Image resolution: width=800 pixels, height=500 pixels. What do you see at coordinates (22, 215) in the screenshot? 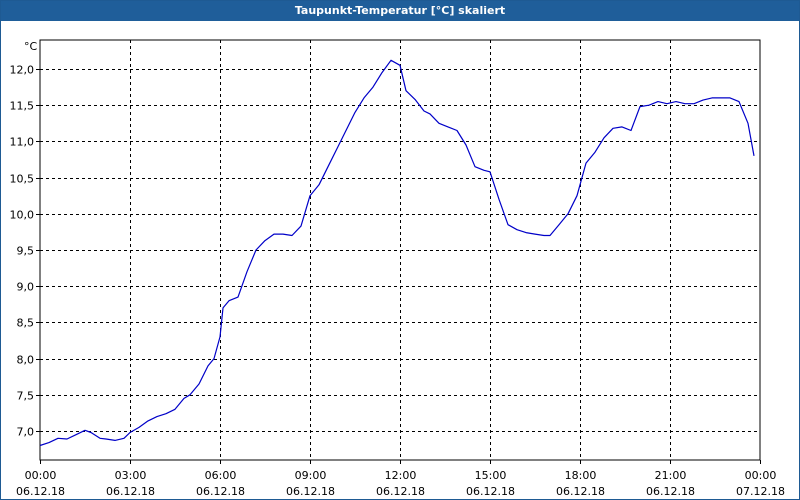
I see `y-tick-label: 10,0` at bounding box center [22, 215].